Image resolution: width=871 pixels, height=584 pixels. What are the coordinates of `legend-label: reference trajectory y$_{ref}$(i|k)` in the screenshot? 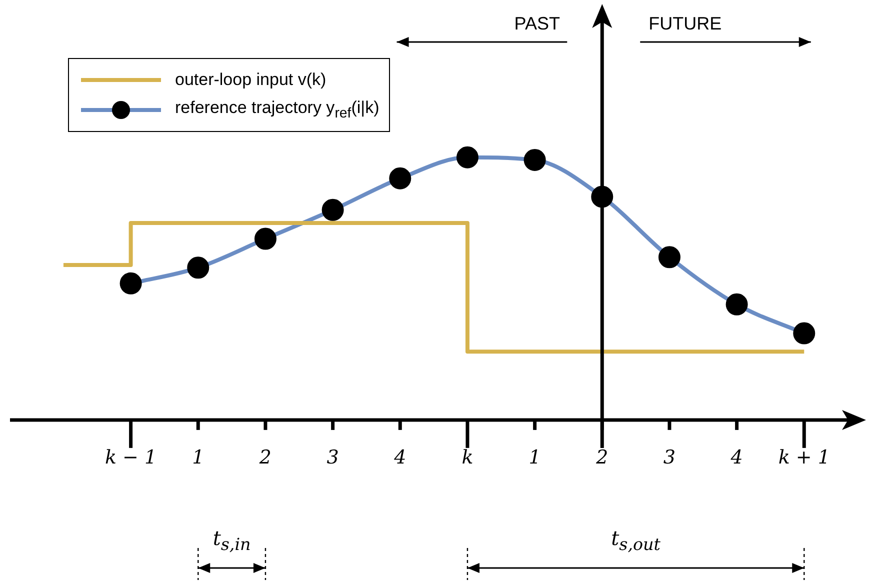 It's located at (277, 110).